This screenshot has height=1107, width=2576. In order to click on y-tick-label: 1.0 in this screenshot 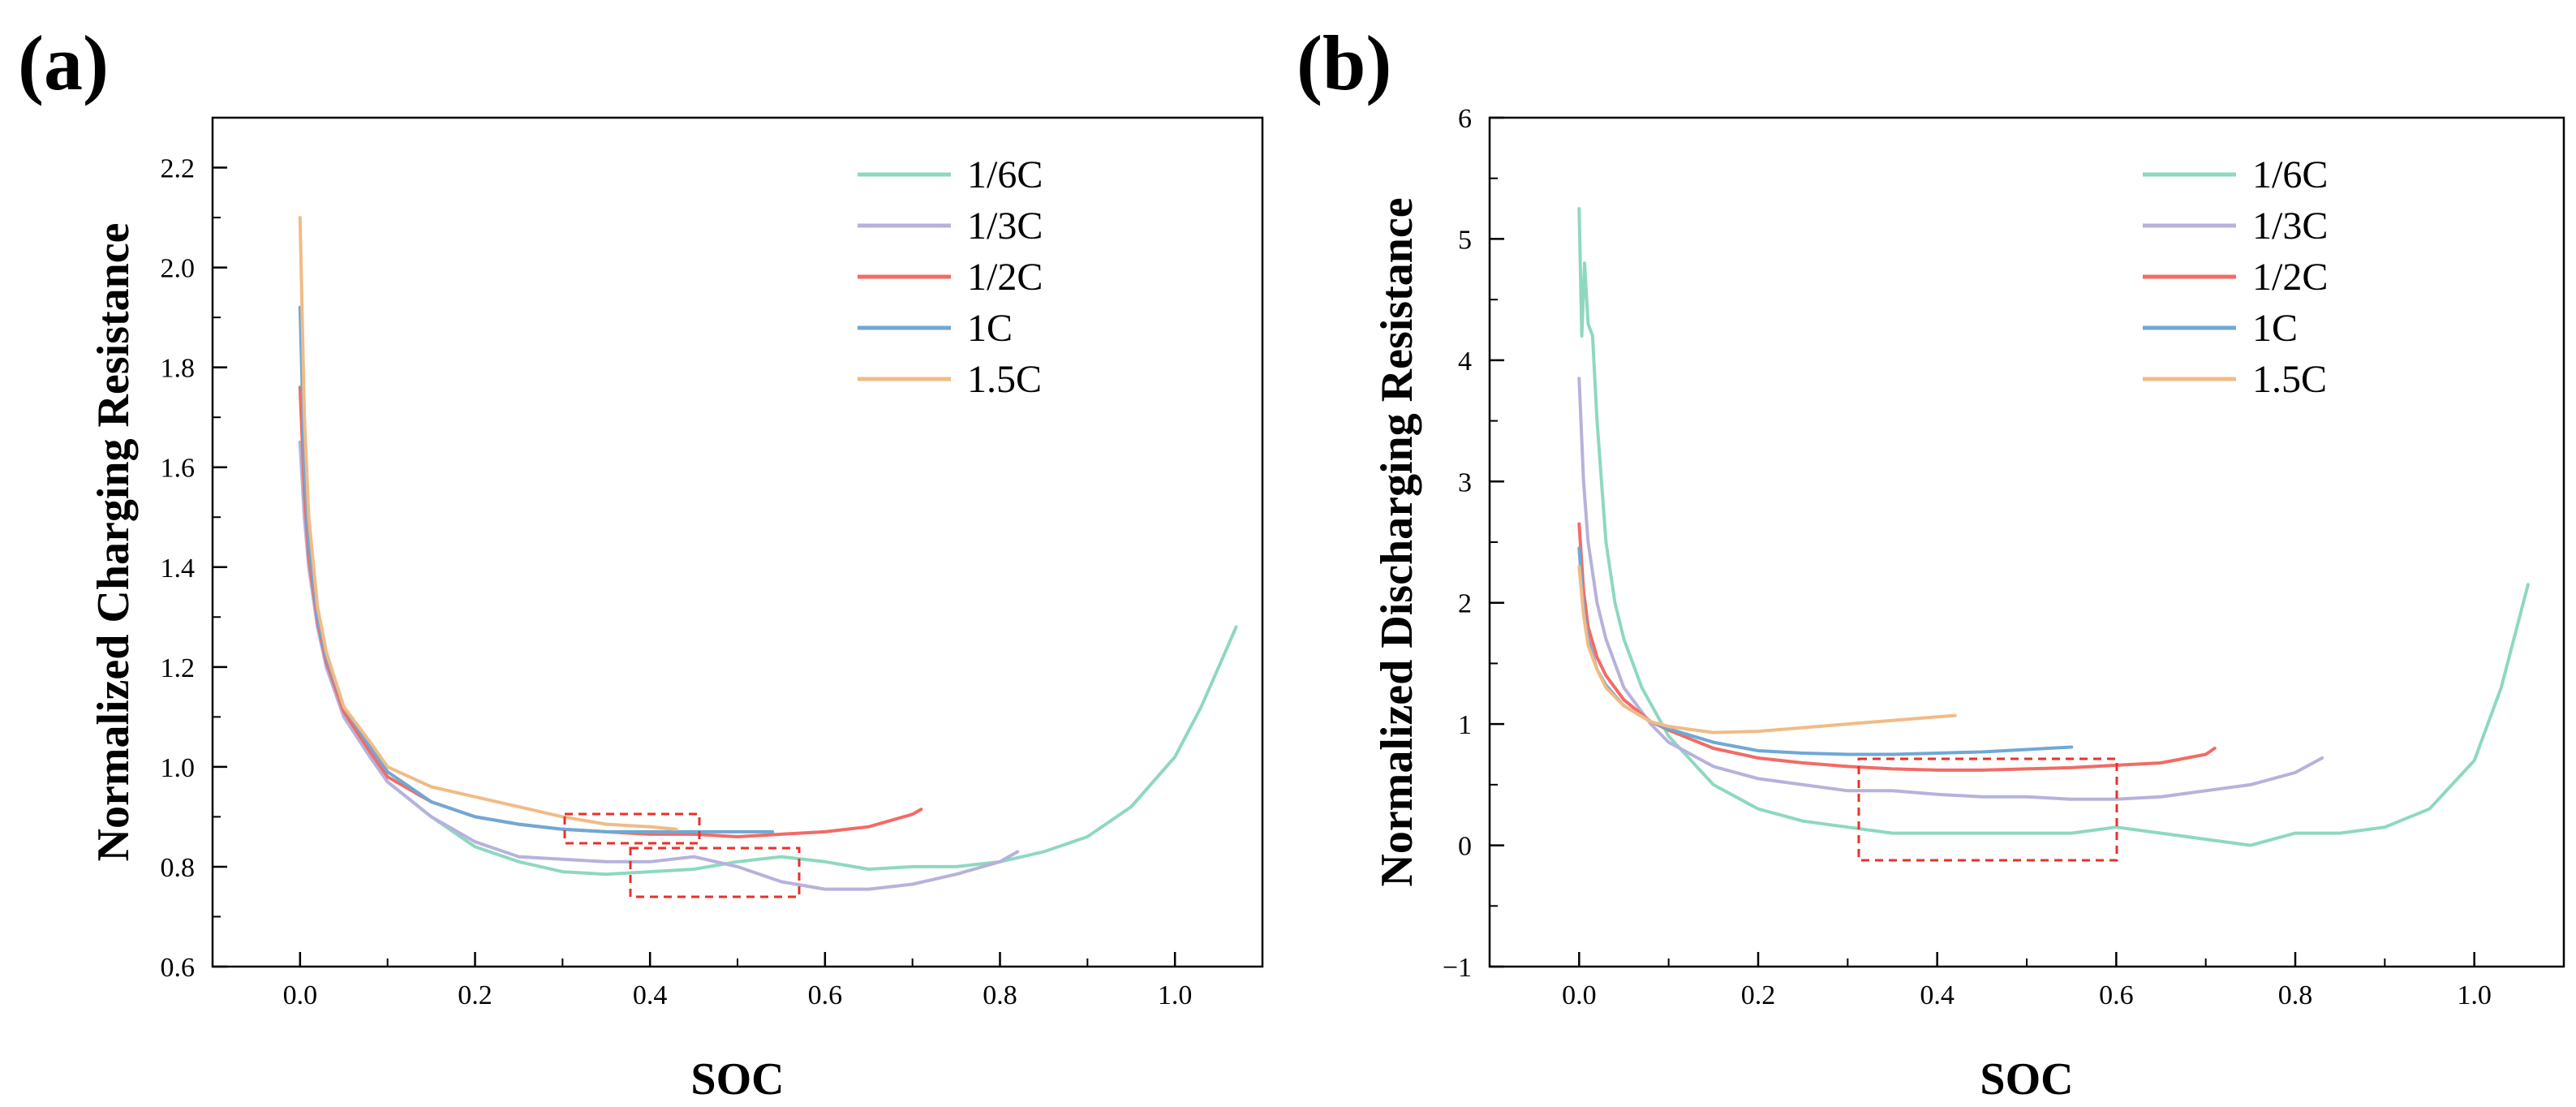, I will do `click(178, 768)`.